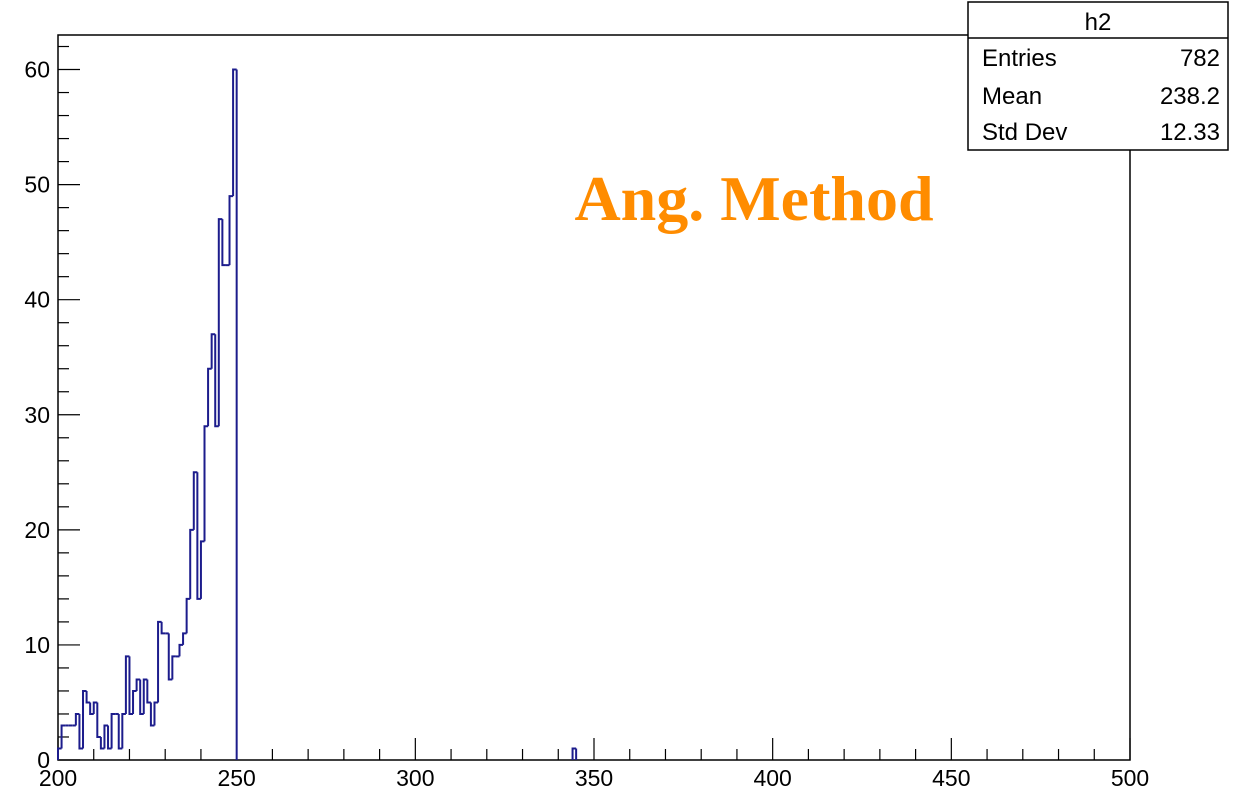 The width and height of the screenshot is (1247, 798). I want to click on annotation-text: Ang. Method, so click(753, 198).